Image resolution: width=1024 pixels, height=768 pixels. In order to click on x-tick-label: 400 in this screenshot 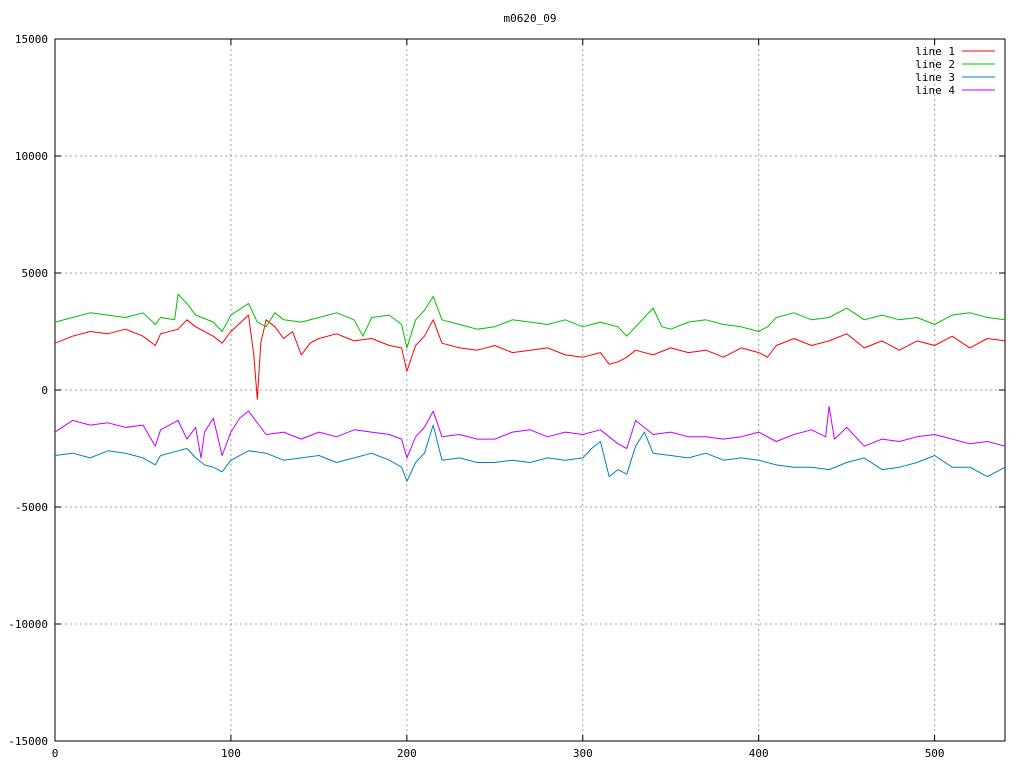, I will do `click(759, 753)`.